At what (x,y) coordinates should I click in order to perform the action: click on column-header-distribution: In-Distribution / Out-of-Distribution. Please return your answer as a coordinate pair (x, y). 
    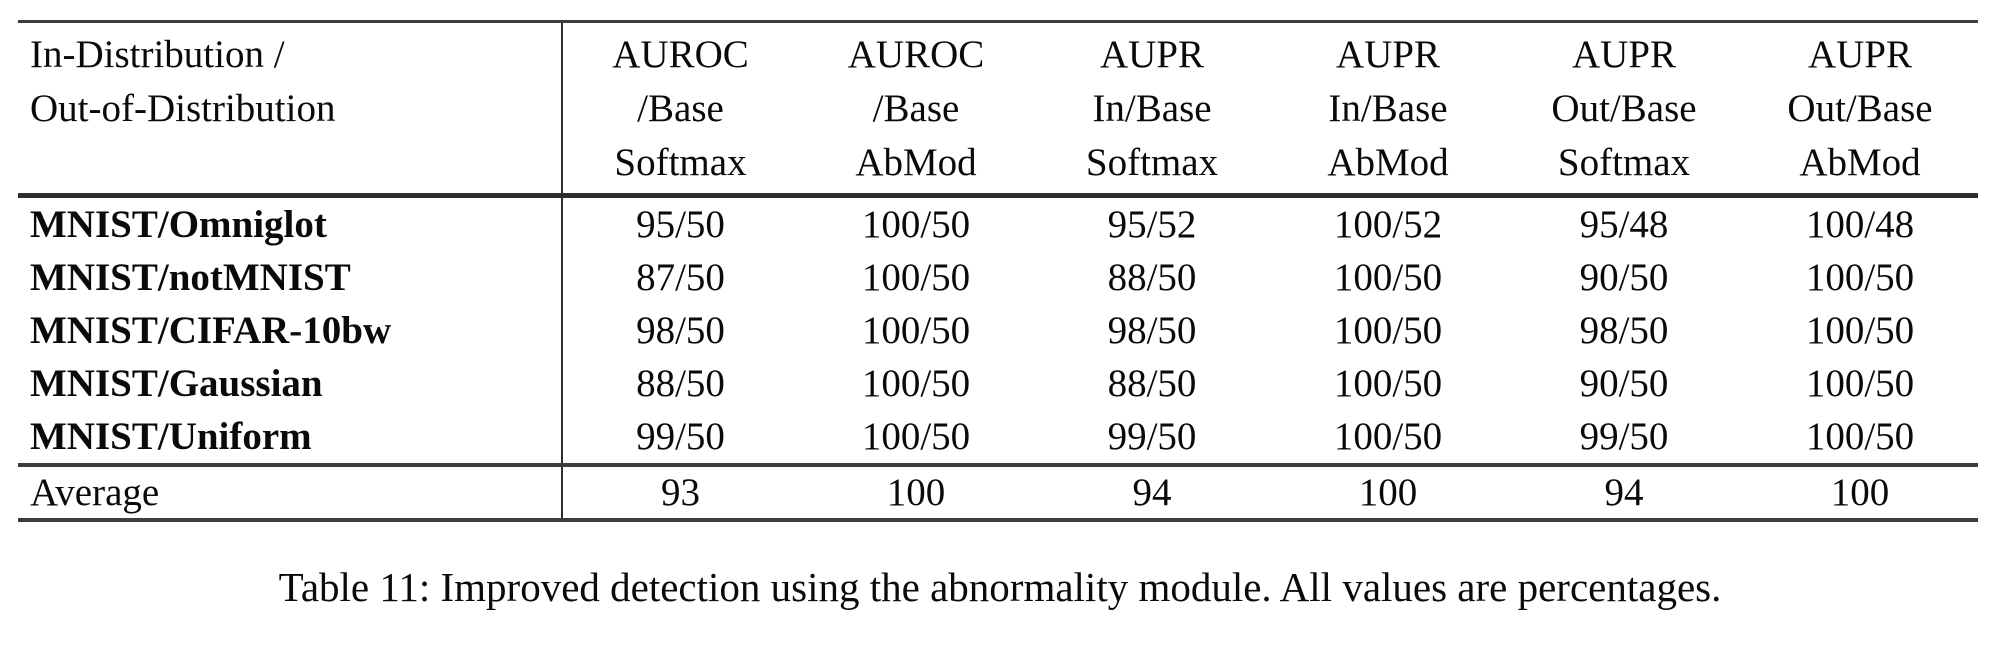
    Looking at the image, I should click on (290, 109).